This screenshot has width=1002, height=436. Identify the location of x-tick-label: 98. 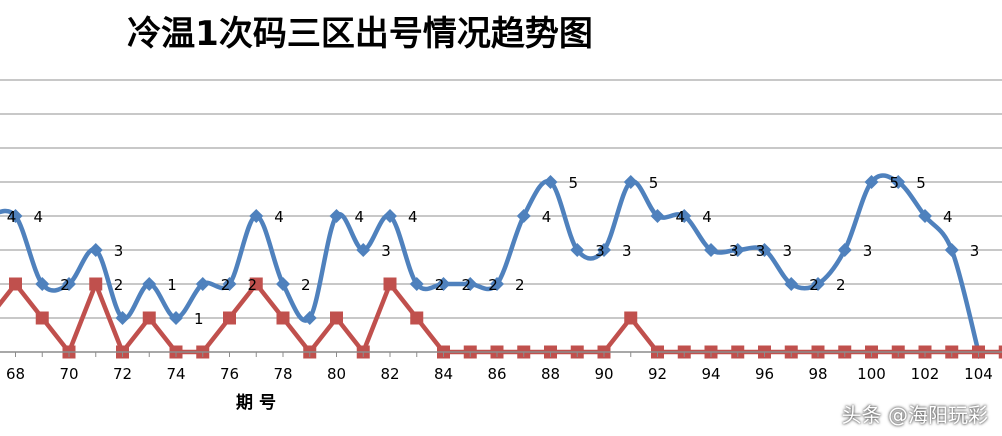
(817, 374).